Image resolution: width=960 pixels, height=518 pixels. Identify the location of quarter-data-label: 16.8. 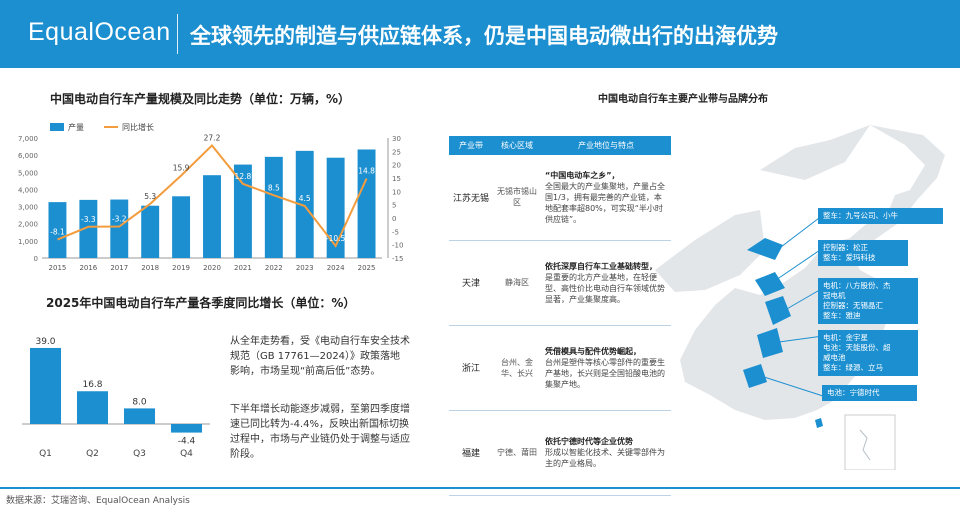
(92, 385).